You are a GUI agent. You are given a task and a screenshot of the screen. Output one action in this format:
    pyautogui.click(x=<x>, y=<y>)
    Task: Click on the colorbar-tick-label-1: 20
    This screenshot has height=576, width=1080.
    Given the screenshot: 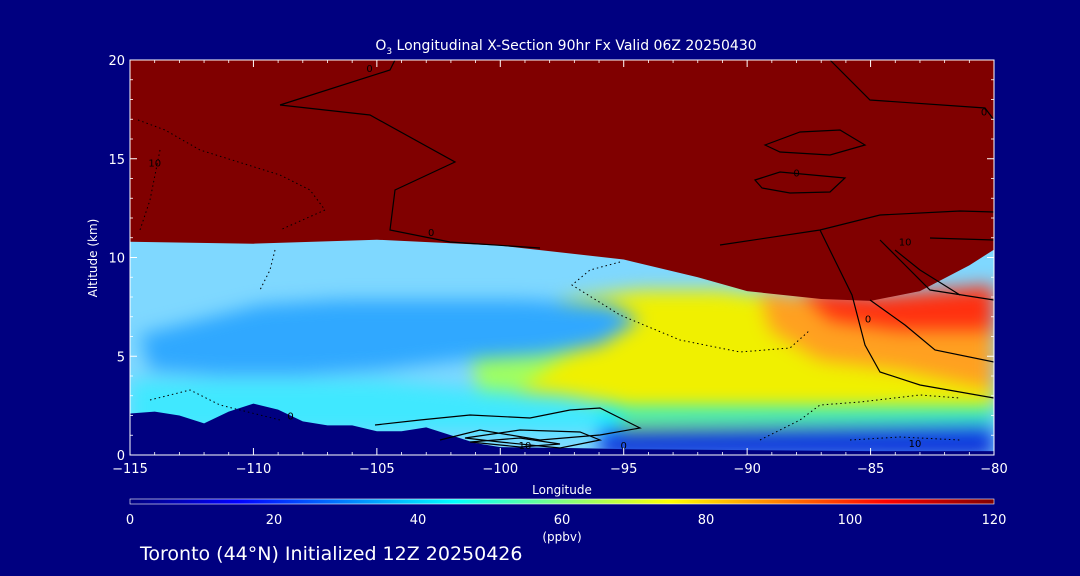 What is the action you would take?
    pyautogui.click(x=274, y=520)
    